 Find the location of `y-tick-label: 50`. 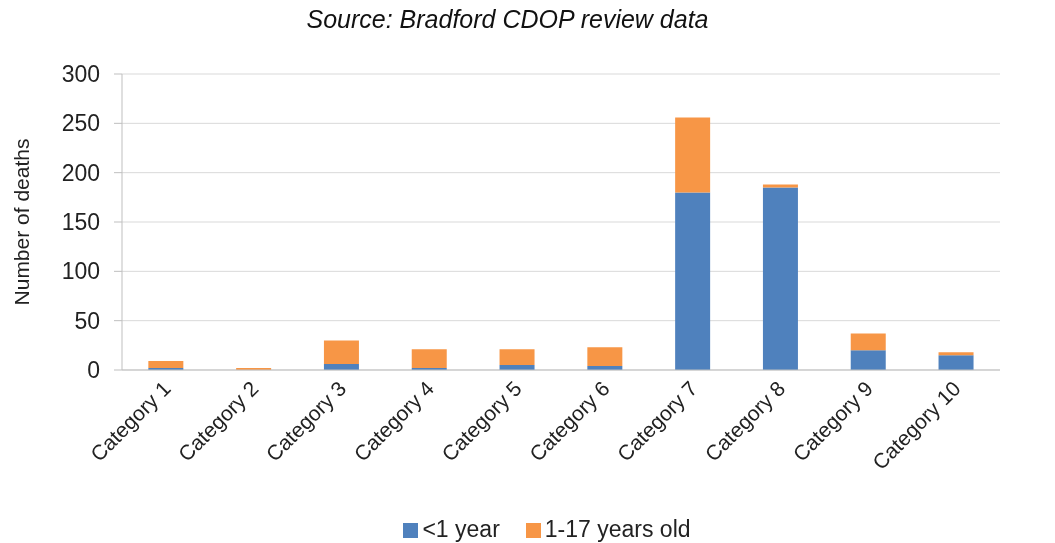

y-tick-label: 50 is located at coordinates (87, 320).